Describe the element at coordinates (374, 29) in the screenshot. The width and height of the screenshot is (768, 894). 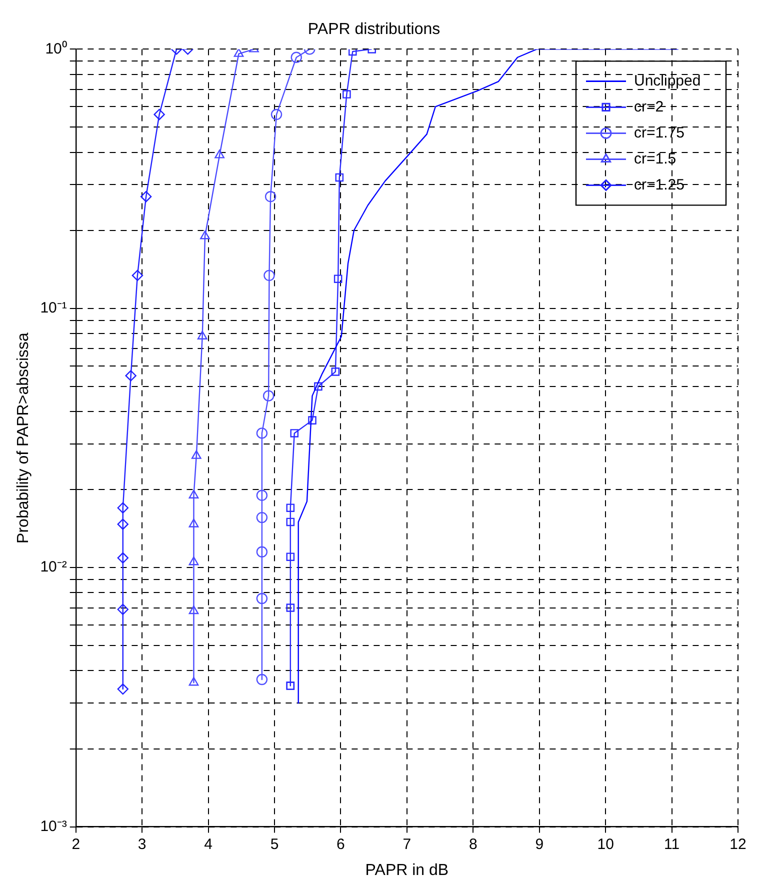
I see `chart-title: PAPR distributions` at that location.